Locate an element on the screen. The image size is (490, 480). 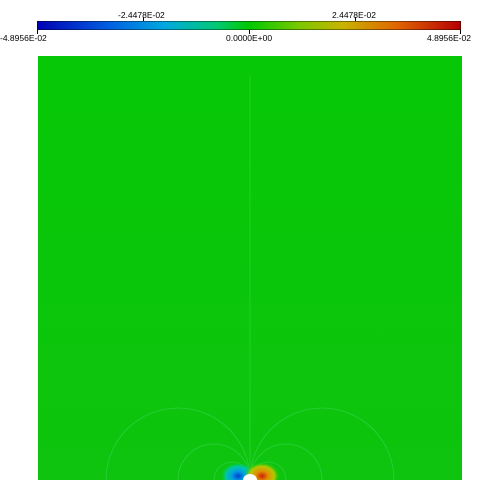
colorbar-label-center: 0.0000E+00 is located at coordinates (249, 38).